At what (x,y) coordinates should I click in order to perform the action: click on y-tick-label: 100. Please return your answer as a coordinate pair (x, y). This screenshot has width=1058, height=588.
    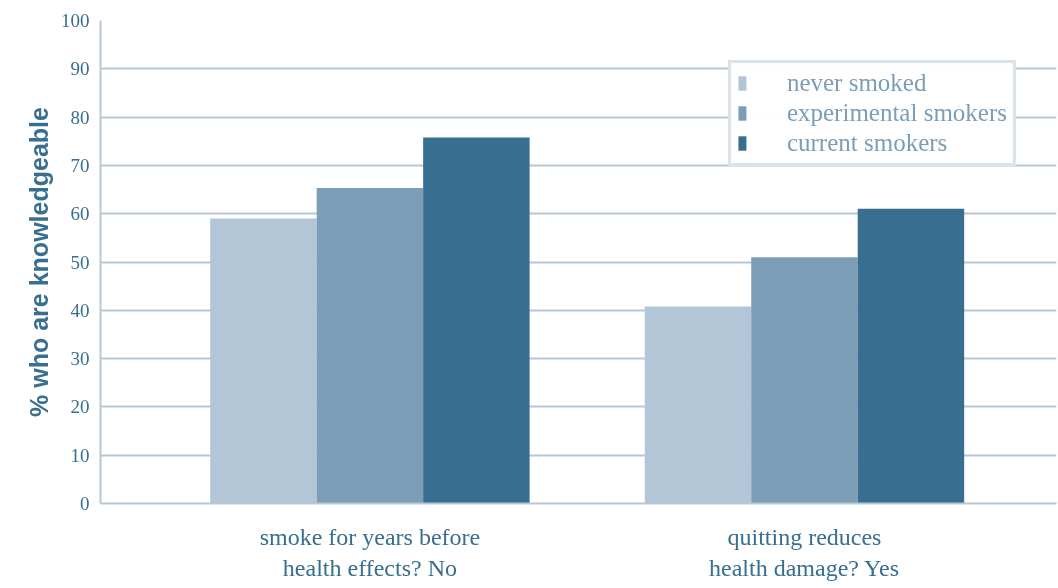
    Looking at the image, I should click on (75, 20).